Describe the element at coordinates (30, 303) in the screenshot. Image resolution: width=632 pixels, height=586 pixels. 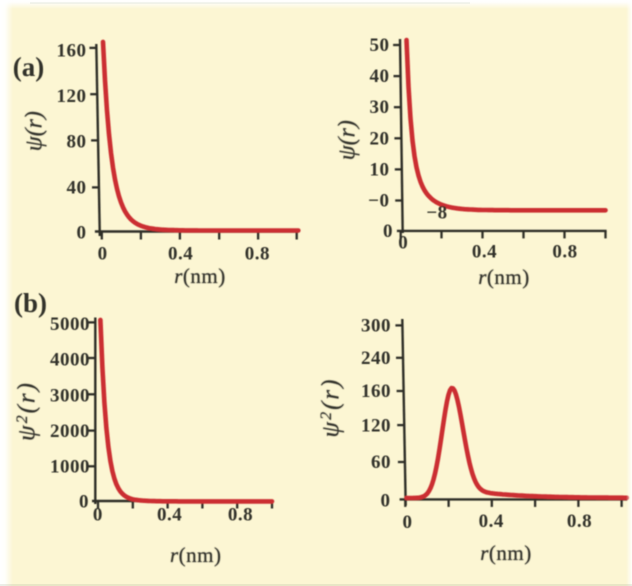
I see `svg-text: (b)` at that location.